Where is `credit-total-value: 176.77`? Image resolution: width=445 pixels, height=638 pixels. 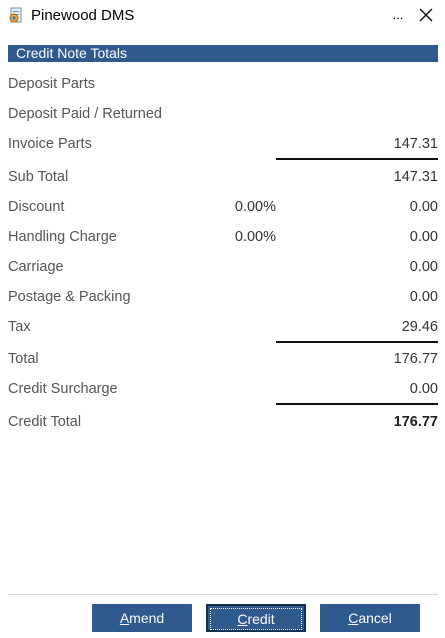
credit-total-value: 176.77 is located at coordinates (415, 422).